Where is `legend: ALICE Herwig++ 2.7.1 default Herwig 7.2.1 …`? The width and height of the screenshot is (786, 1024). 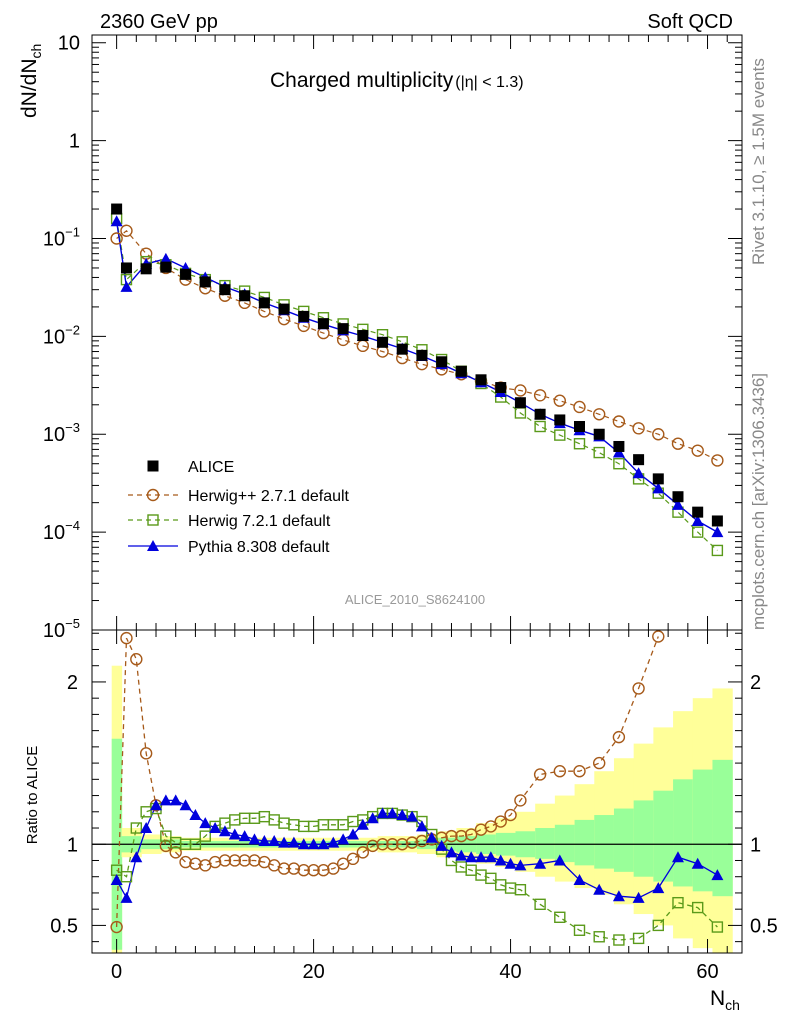 legend: ALICE Herwig++ 2.7.1 default Herwig 7.2.1 … is located at coordinates (239, 507).